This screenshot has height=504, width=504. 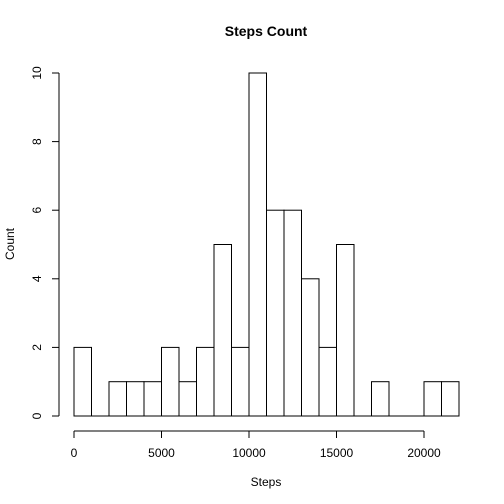 I want to click on y-axis-label: Count, so click(x=10, y=243).